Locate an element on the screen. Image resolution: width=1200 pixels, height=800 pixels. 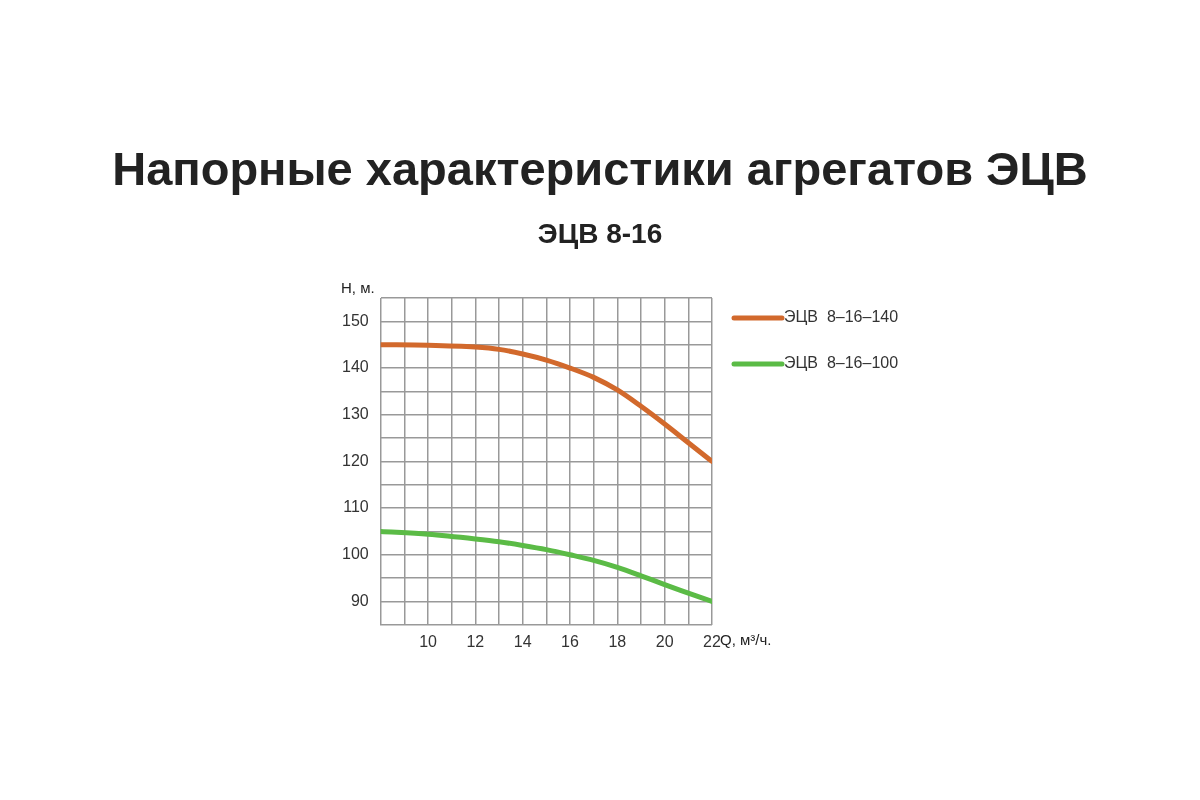
legend-label: ЭЦВ 8–16–100 is located at coordinates (841, 363).